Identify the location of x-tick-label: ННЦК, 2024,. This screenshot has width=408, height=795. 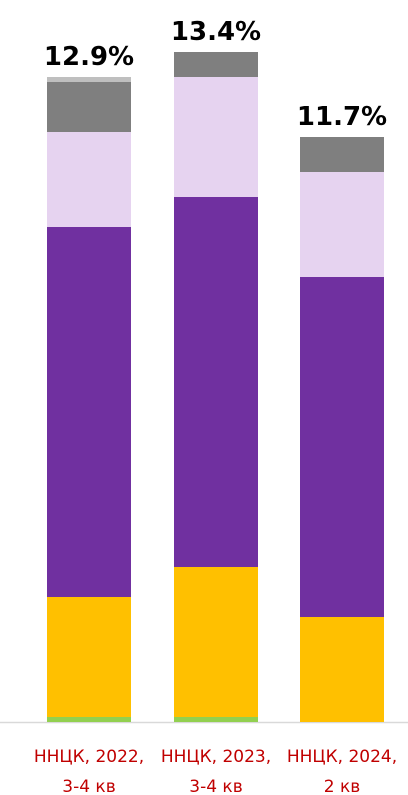
(342, 757).